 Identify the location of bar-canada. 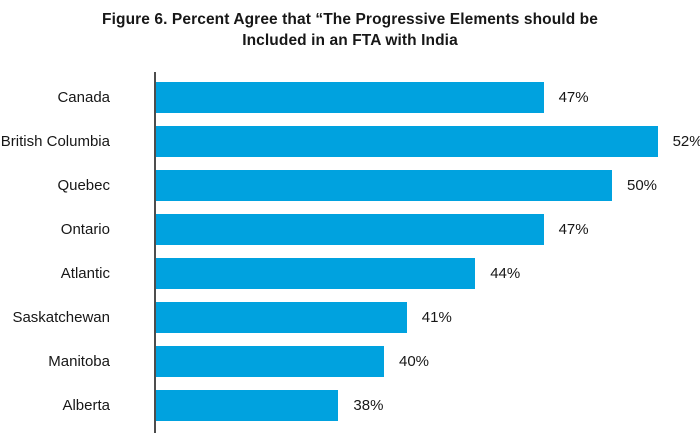
(350, 97).